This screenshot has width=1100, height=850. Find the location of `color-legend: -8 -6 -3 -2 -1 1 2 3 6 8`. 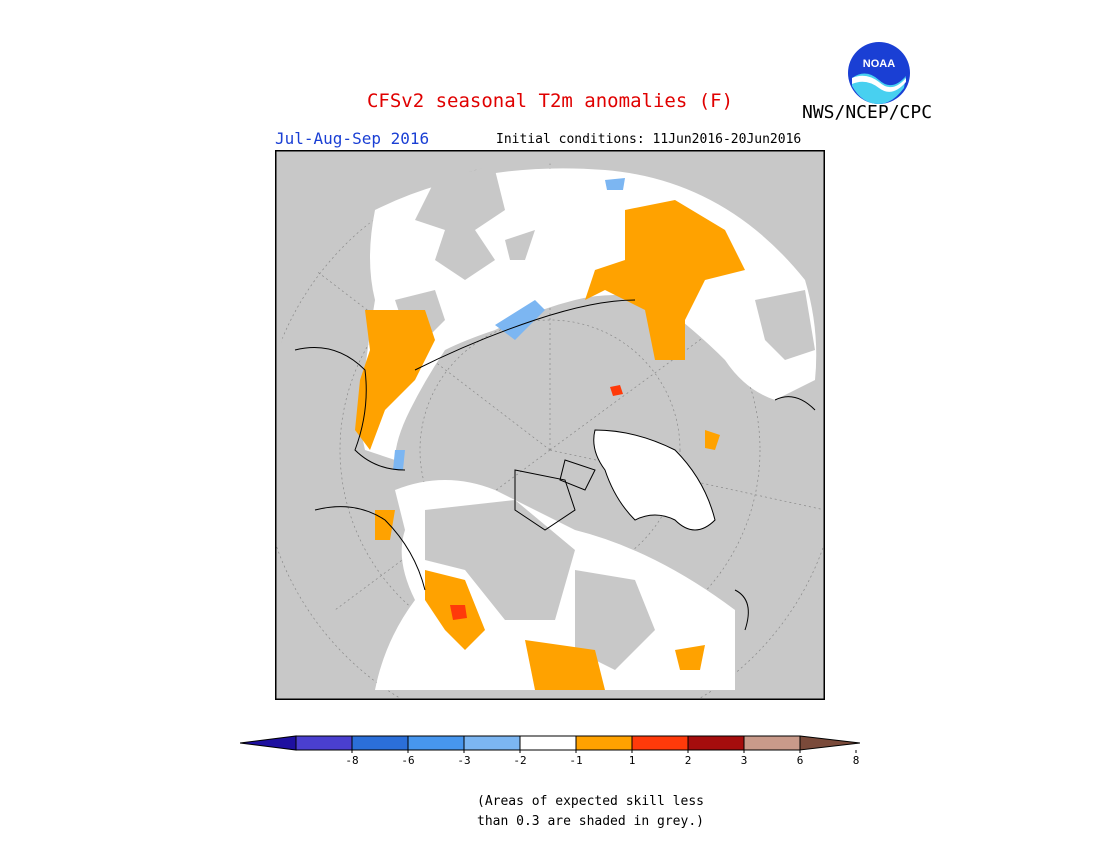

color-legend: -8 -6 -3 -2 -1 1 2 3 6 8 is located at coordinates (550, 751).